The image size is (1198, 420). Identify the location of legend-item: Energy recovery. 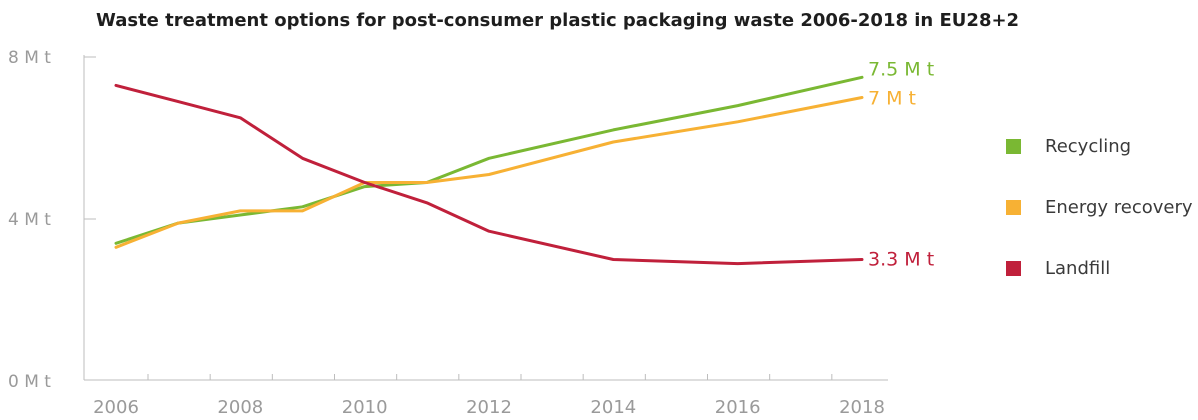
(1099, 207).